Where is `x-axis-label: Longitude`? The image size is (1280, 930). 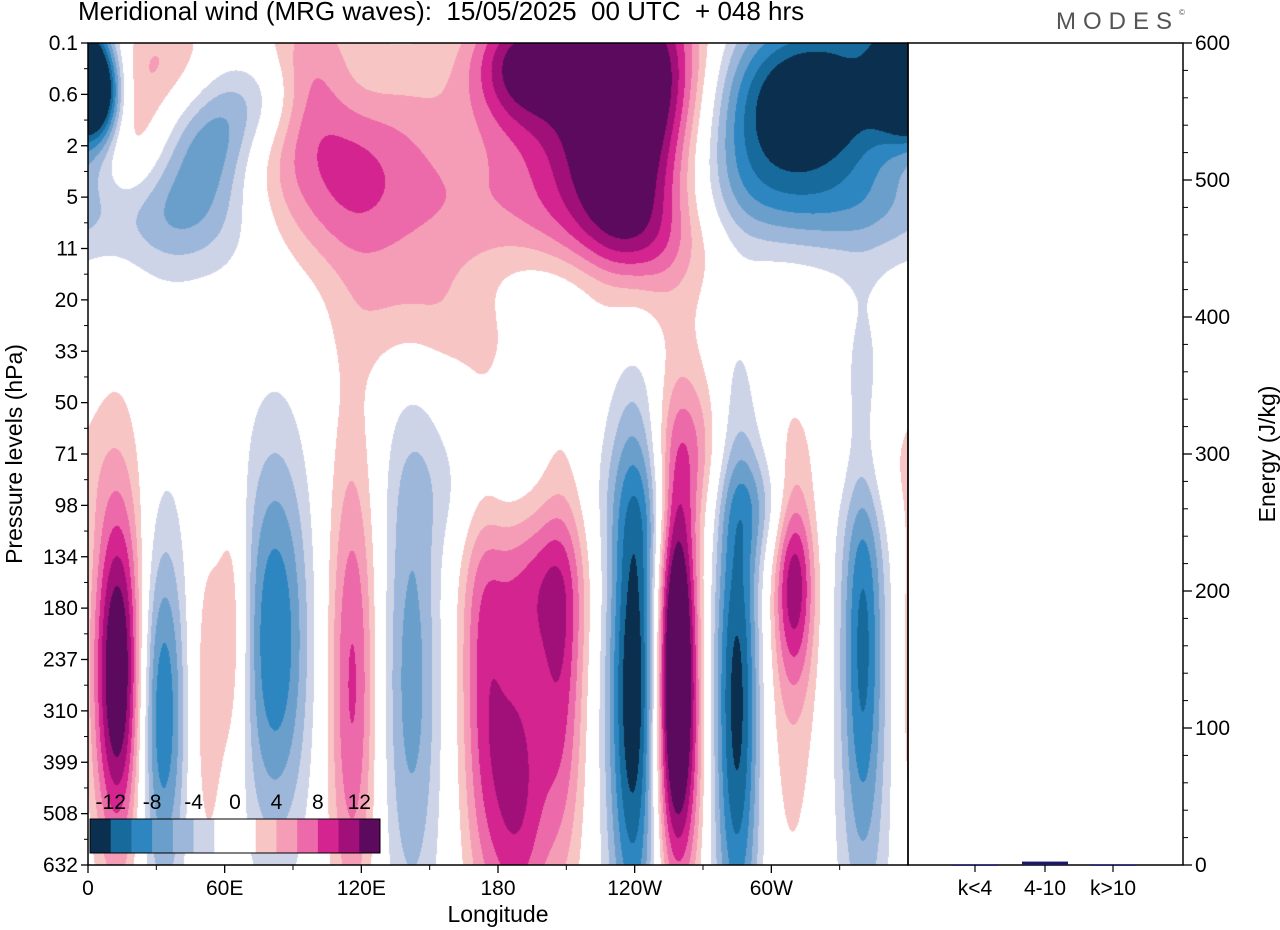 x-axis-label: Longitude is located at coordinates (497, 914).